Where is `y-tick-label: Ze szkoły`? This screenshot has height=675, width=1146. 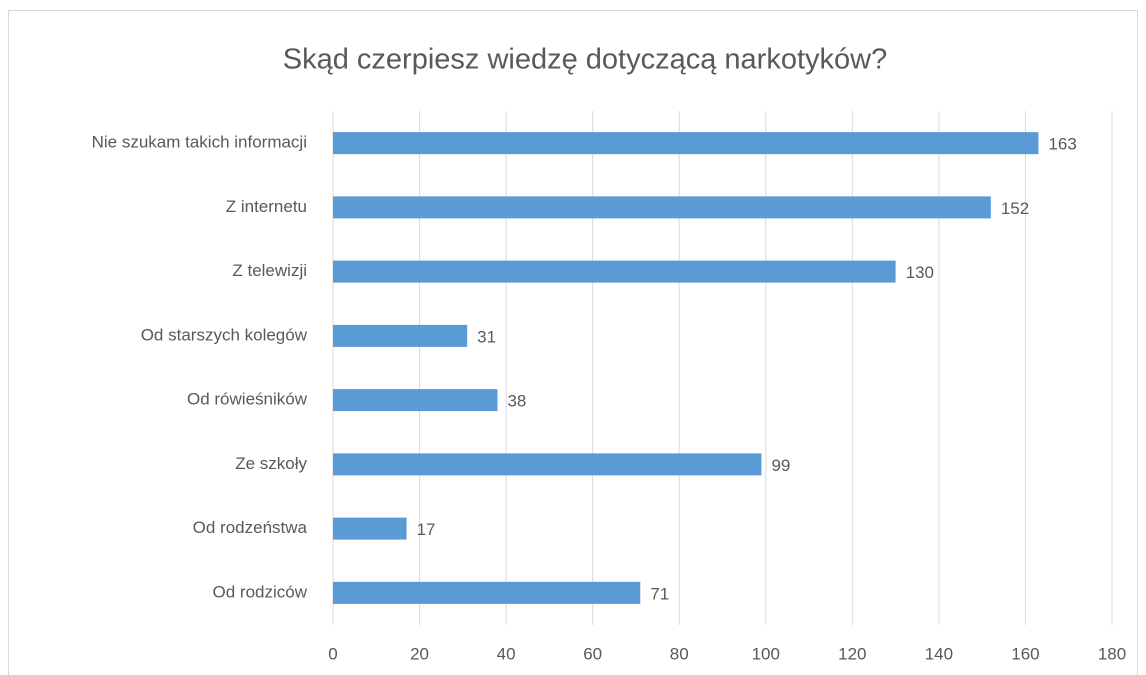
y-tick-label: Ze szkoły is located at coordinates (271, 463).